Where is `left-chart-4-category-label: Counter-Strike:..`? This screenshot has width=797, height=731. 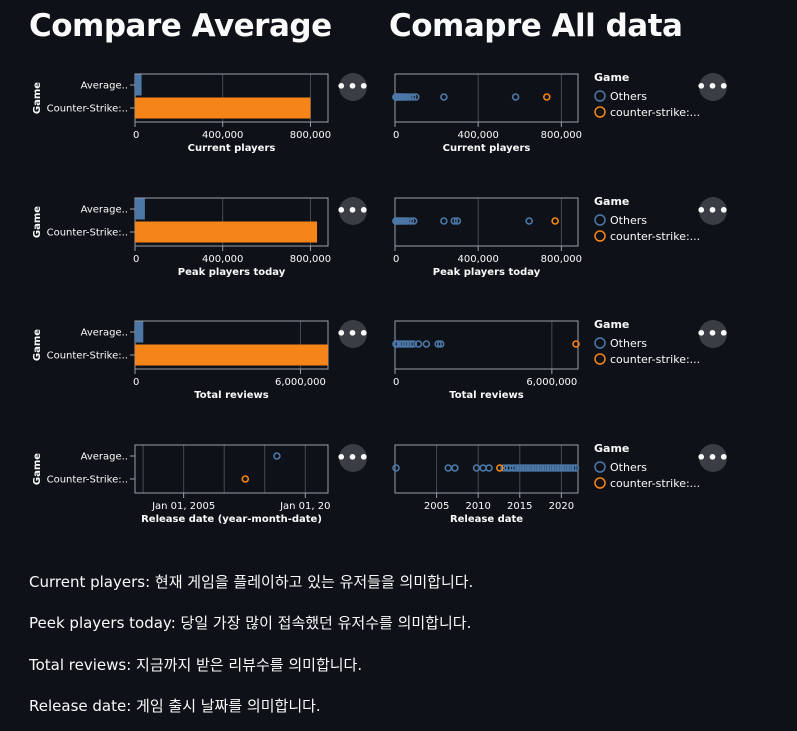 left-chart-4-category-label: Counter-Strike:.. is located at coordinates (87, 480).